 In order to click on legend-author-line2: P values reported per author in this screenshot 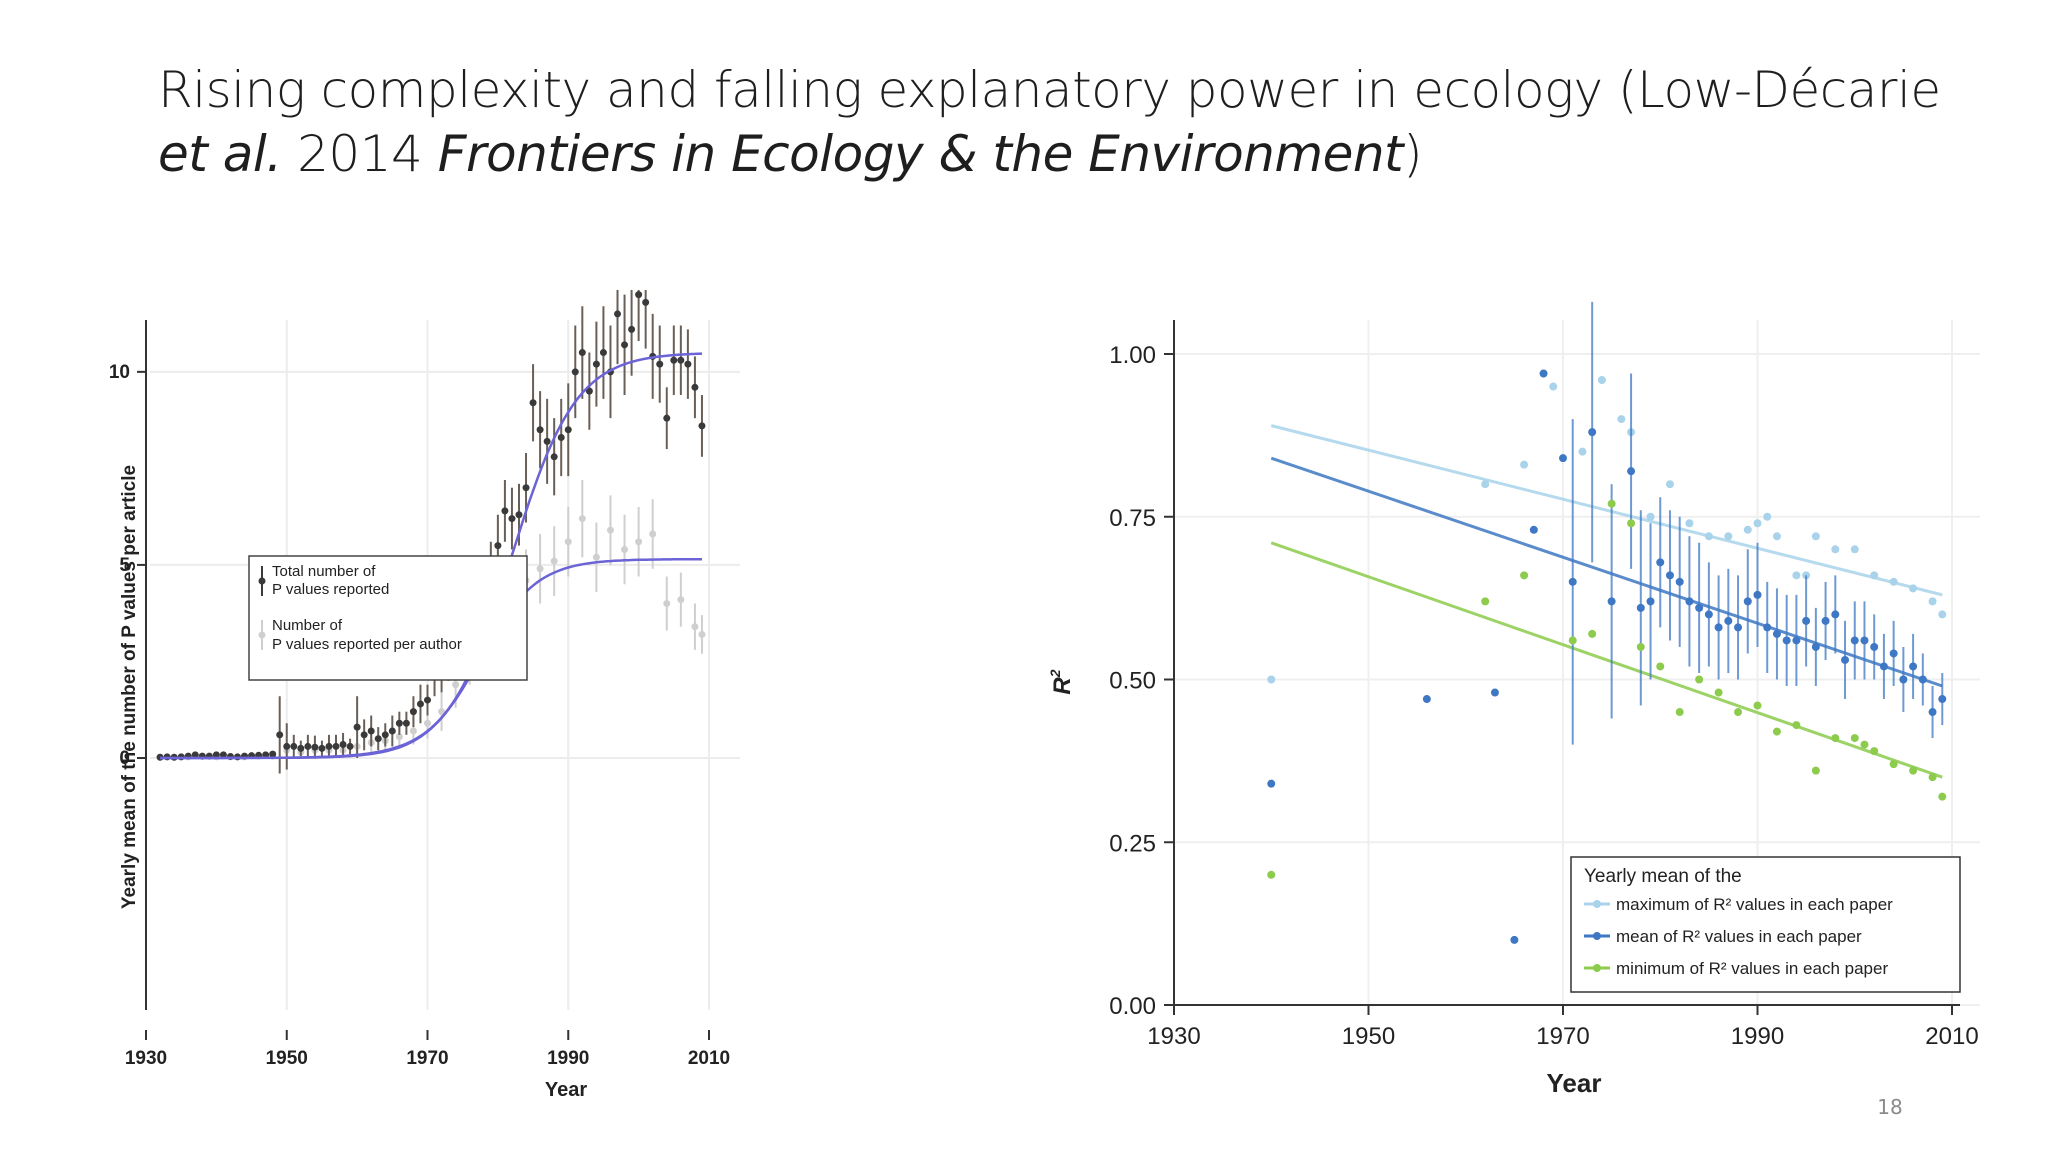, I will do `click(367, 644)`.